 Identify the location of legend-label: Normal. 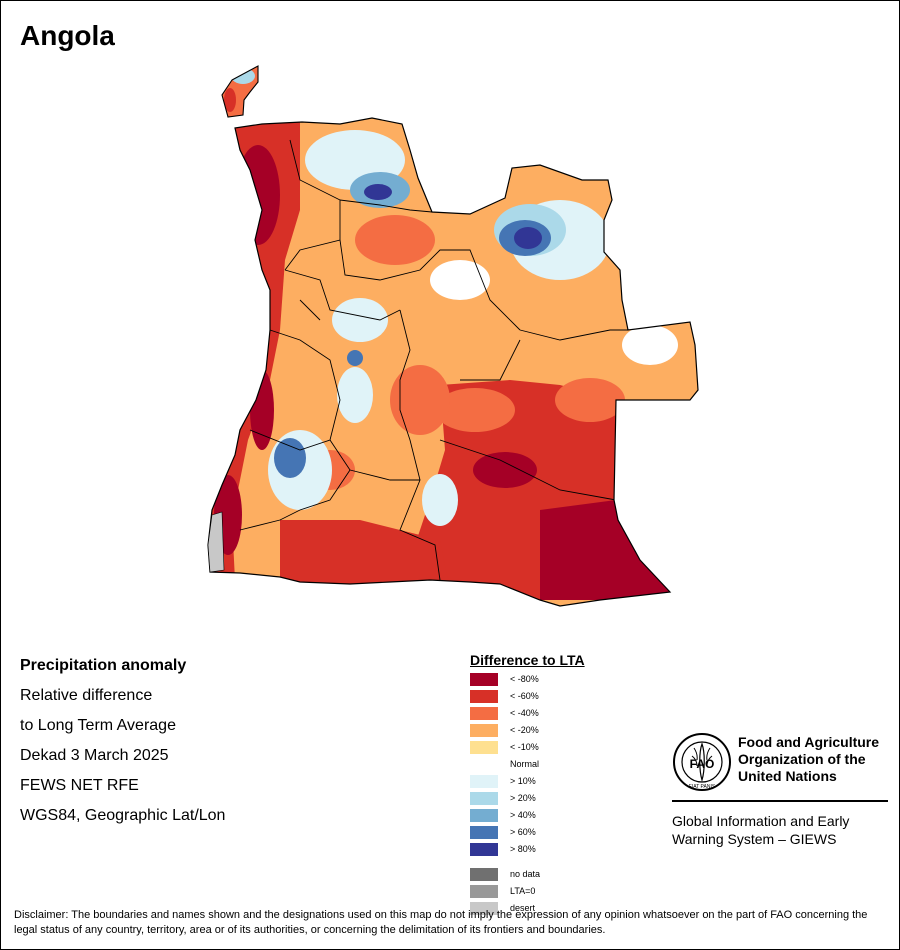
(525, 764).